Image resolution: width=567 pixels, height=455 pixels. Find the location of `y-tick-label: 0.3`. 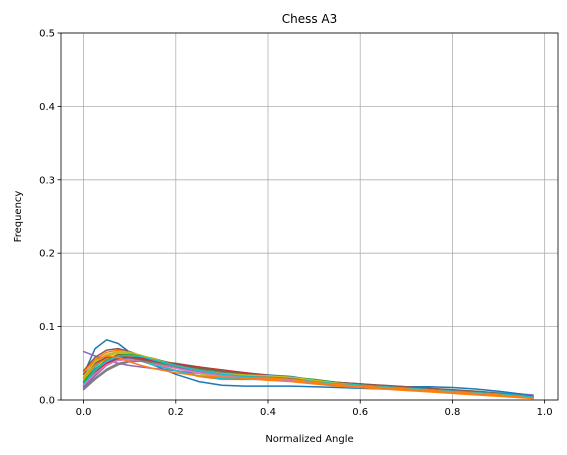

y-tick-label: 0.3 is located at coordinates (47, 180).